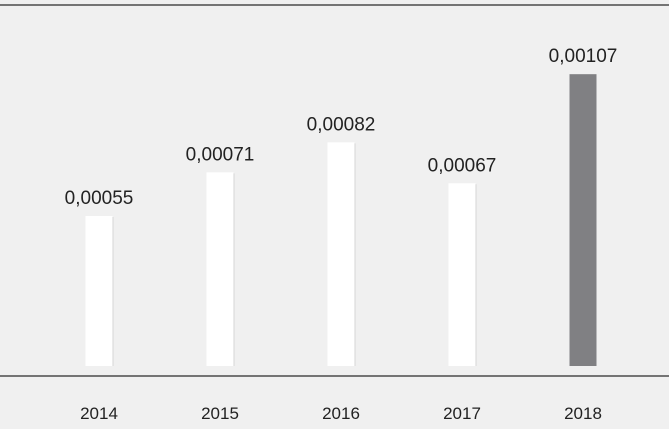  Describe the element at coordinates (220, 413) in the screenshot. I see `x-tick-label-2015: 2015` at that location.